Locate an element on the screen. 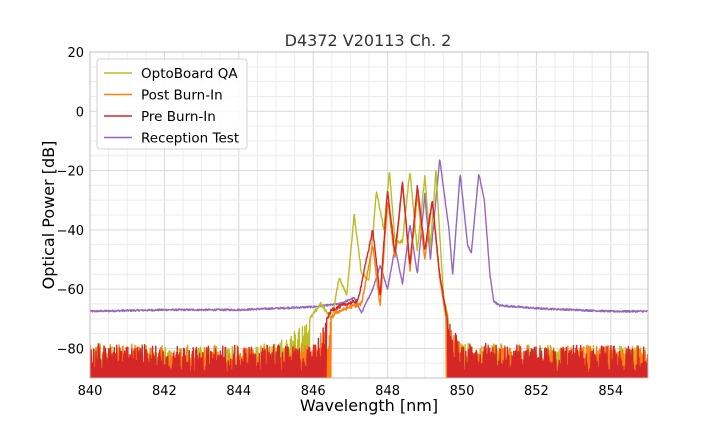 This screenshot has height=432, width=720. y-tick-label: 0 is located at coordinates (80, 112).